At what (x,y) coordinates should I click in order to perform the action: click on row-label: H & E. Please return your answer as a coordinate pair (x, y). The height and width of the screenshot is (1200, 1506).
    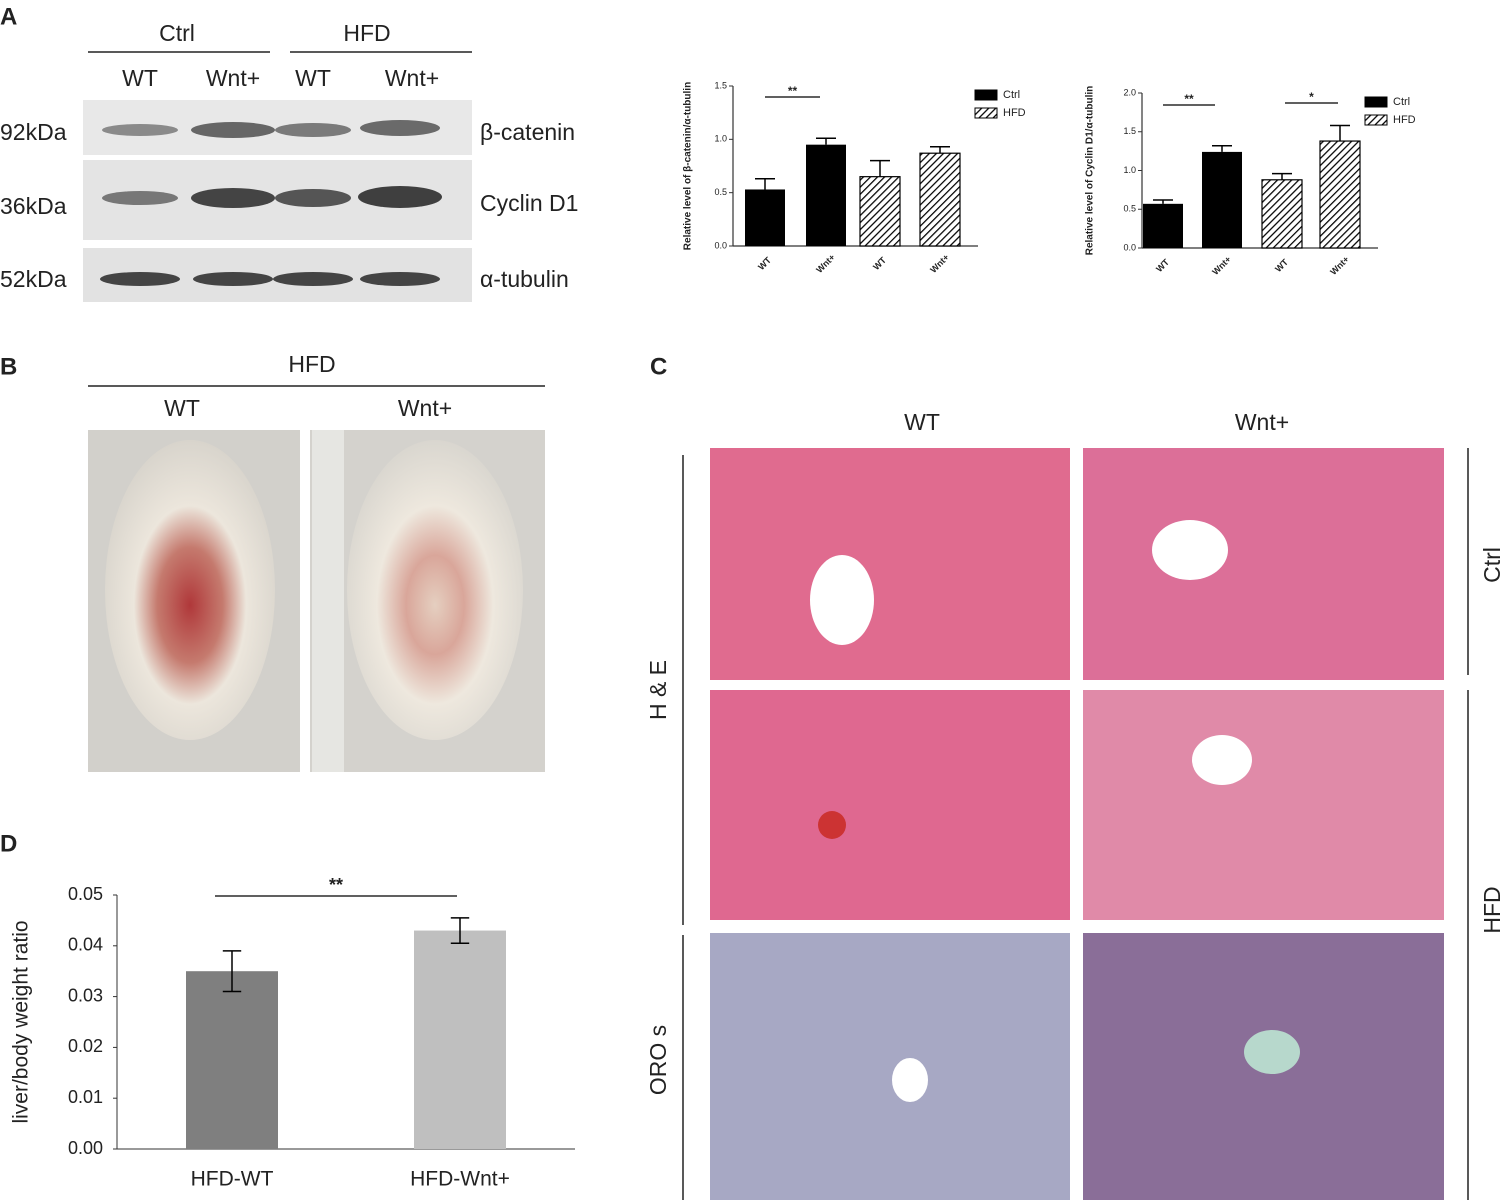
    Looking at the image, I should click on (658, 690).